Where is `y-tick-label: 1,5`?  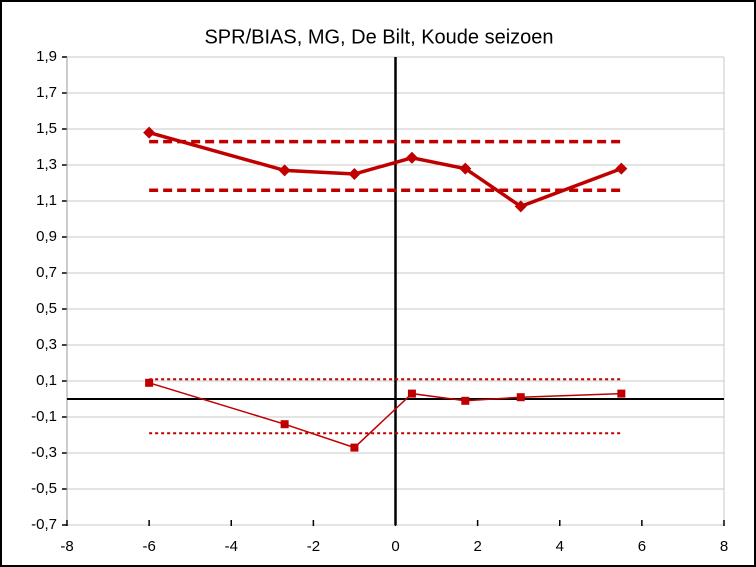
y-tick-label: 1,5 is located at coordinates (46, 128).